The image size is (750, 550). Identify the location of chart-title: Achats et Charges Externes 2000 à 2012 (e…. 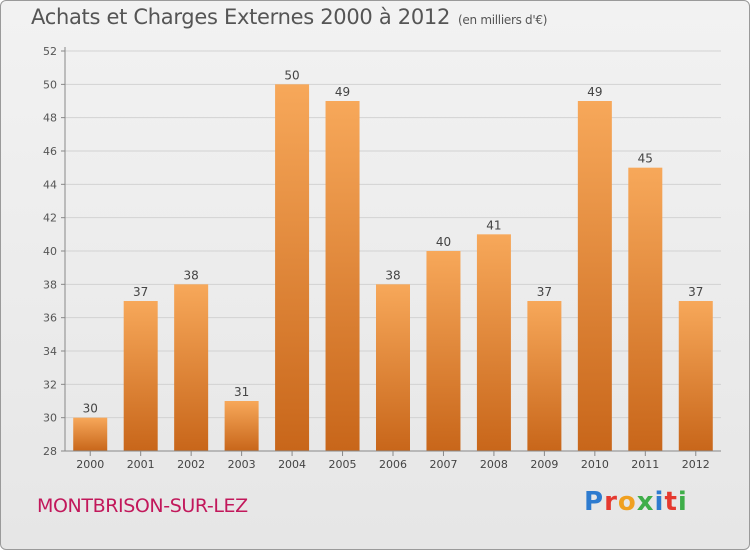
(289, 17).